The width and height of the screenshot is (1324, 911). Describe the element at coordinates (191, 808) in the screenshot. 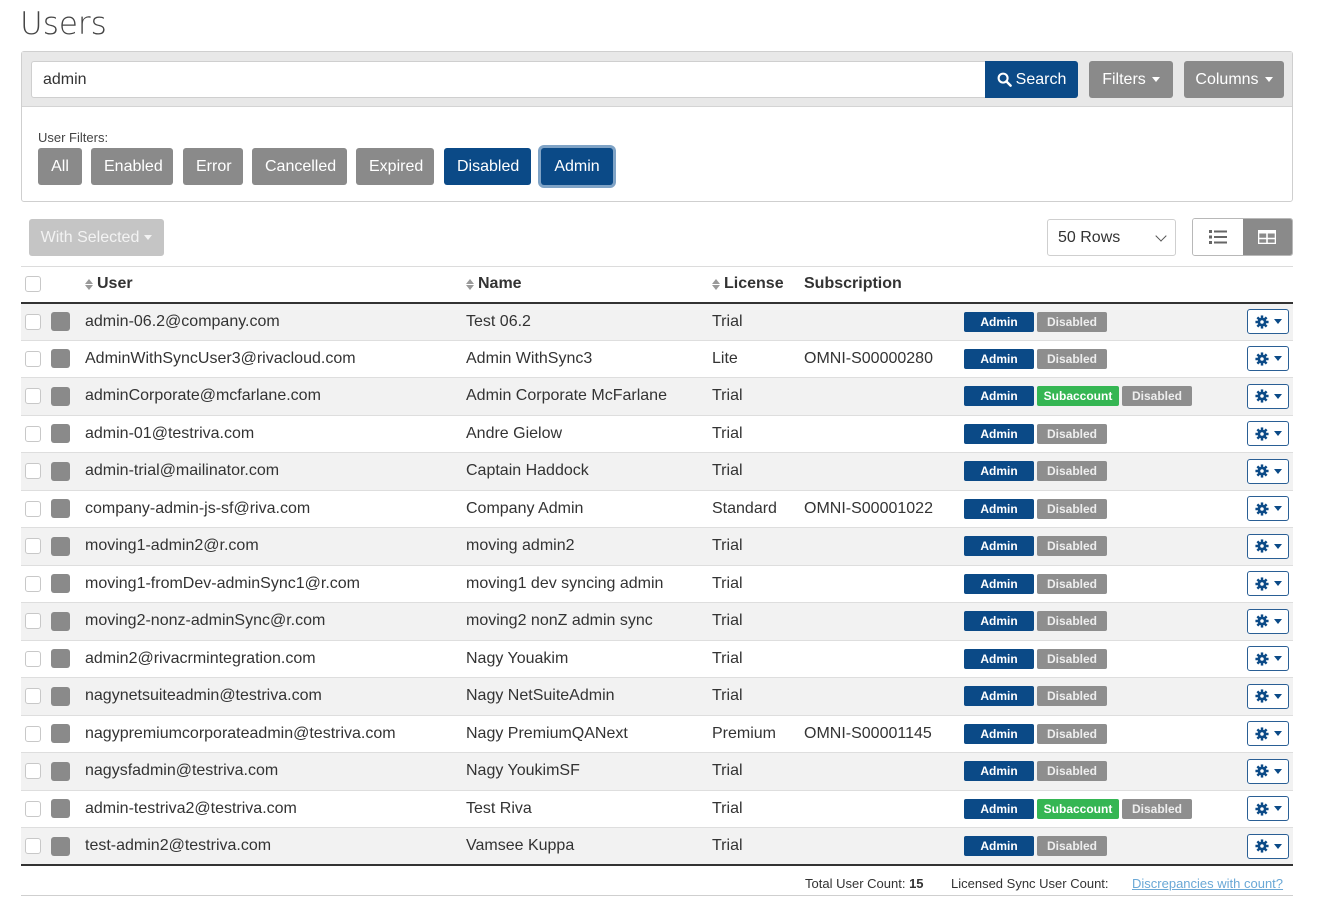

I see `user-email: admin-testriva2@testriva.com` at that location.